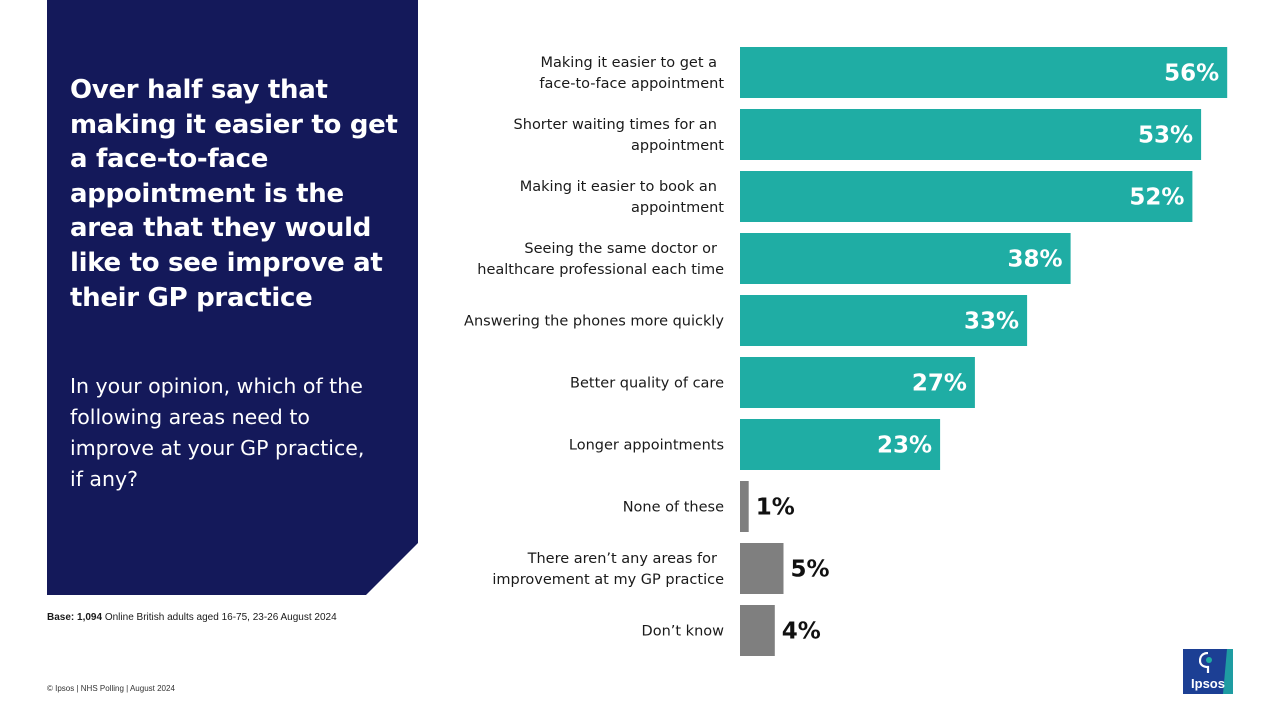  What do you see at coordinates (904, 446) in the screenshot?
I see `value-label-7: 23%` at bounding box center [904, 446].